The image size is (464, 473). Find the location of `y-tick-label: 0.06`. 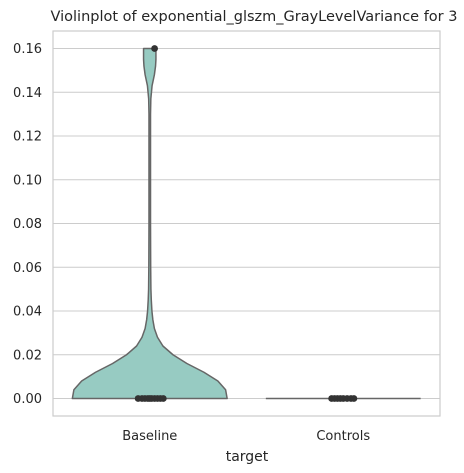

y-tick-label: 0.06 is located at coordinates (27, 268).